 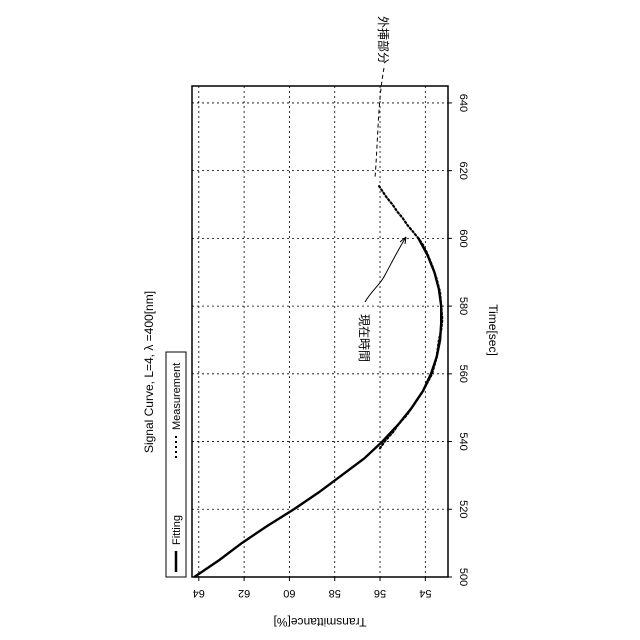 I want to click on tick-label-time: 580, so click(x=463, y=306).